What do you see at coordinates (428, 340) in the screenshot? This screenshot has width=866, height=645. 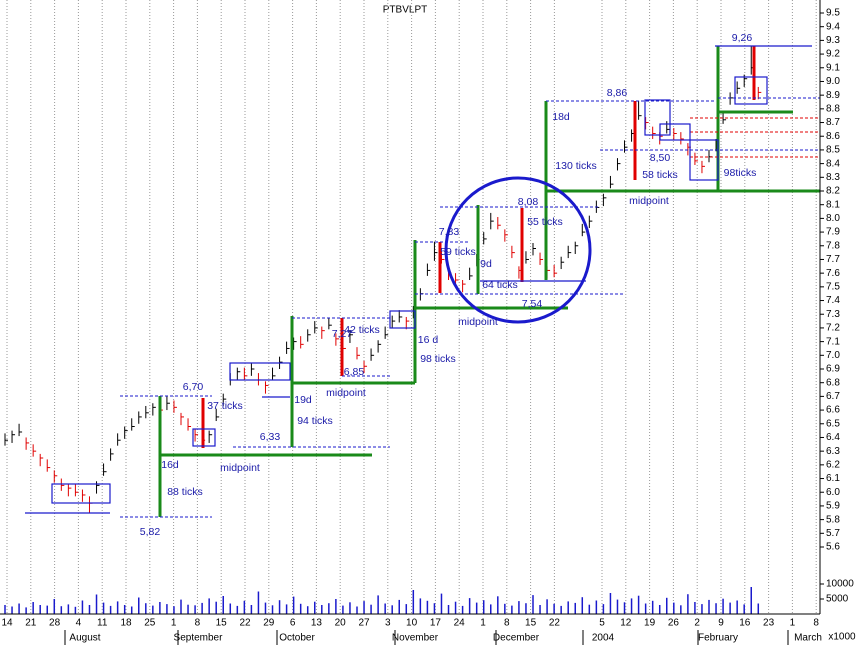 I see `annotation: 16 d` at bounding box center [428, 340].